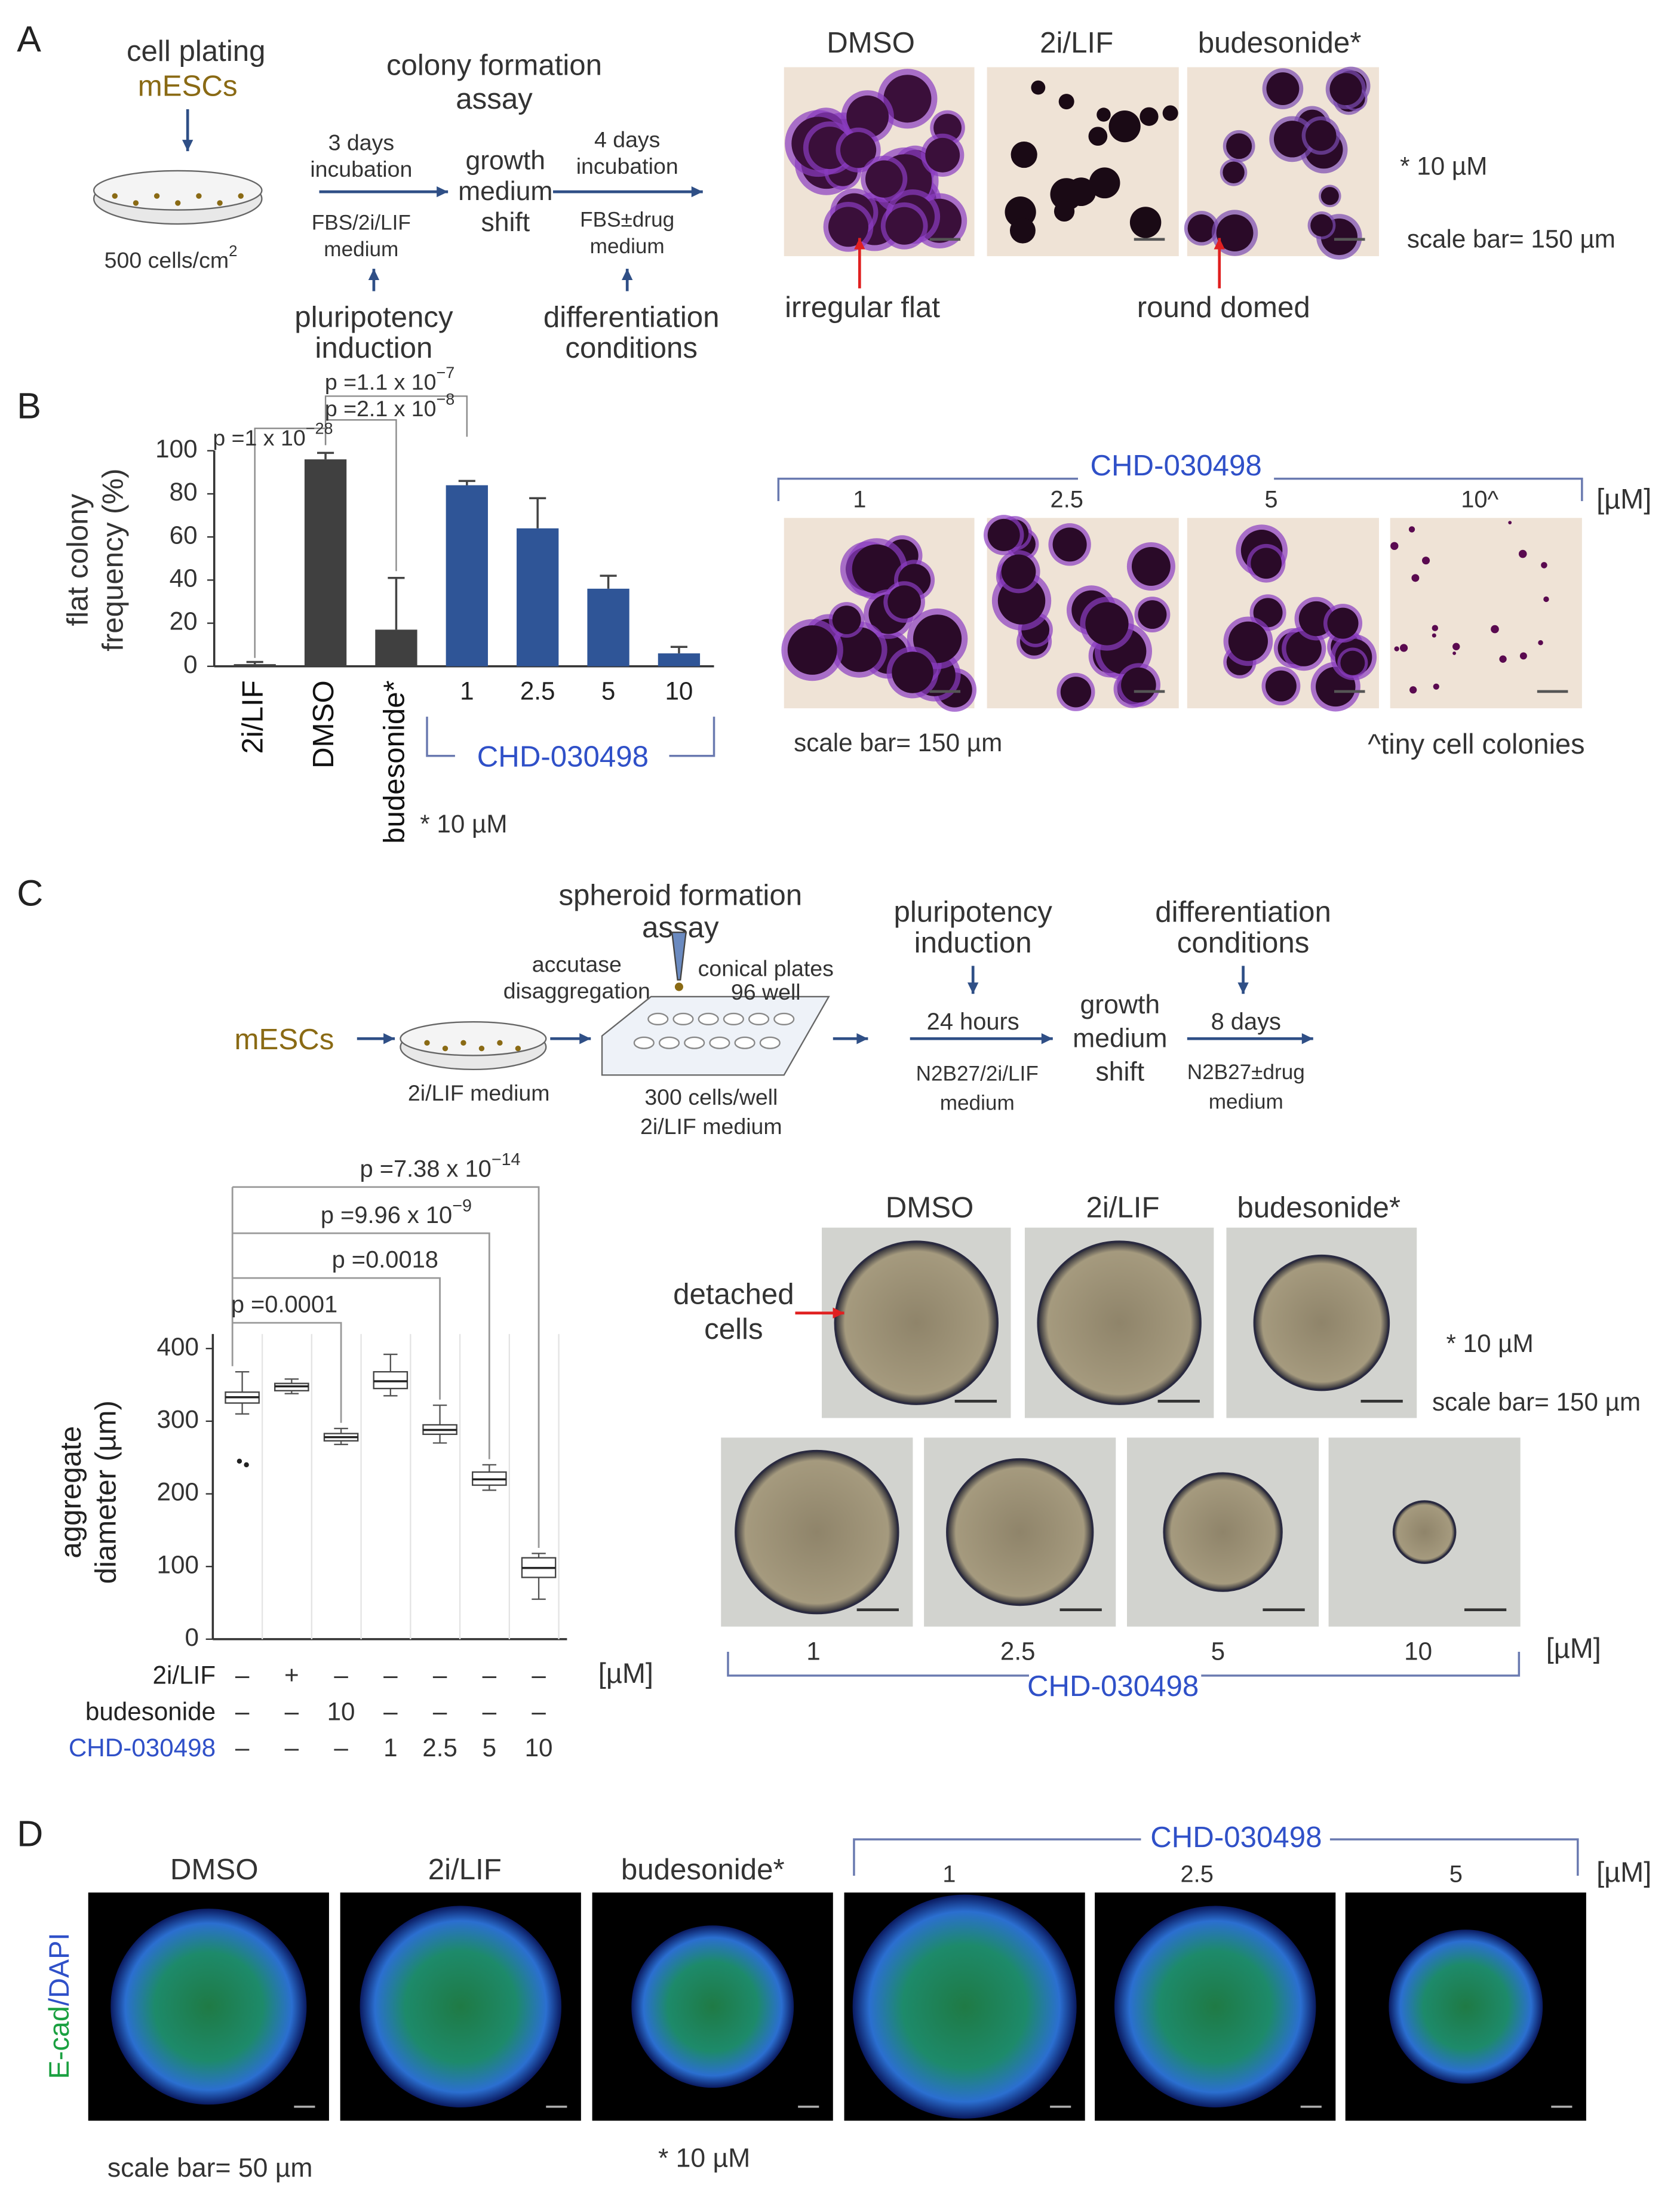 Image resolution: width=1680 pixels, height=2197 pixels. I want to click on label: detached, so click(733, 1294).